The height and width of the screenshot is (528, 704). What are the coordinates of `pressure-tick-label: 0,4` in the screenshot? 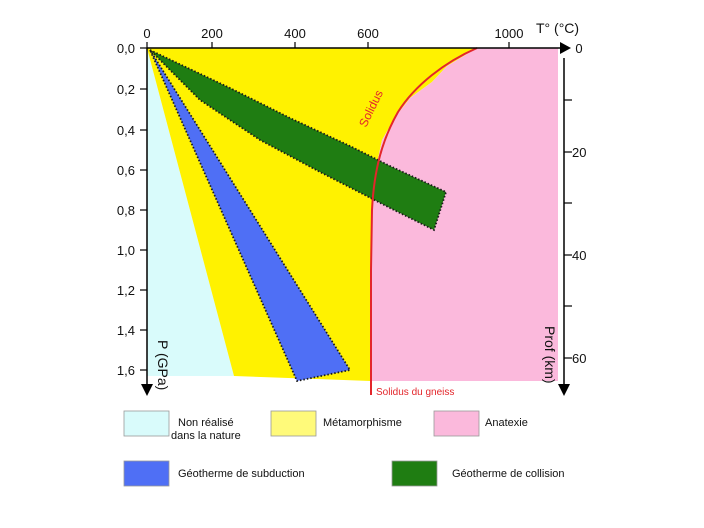 It's located at (126, 130).